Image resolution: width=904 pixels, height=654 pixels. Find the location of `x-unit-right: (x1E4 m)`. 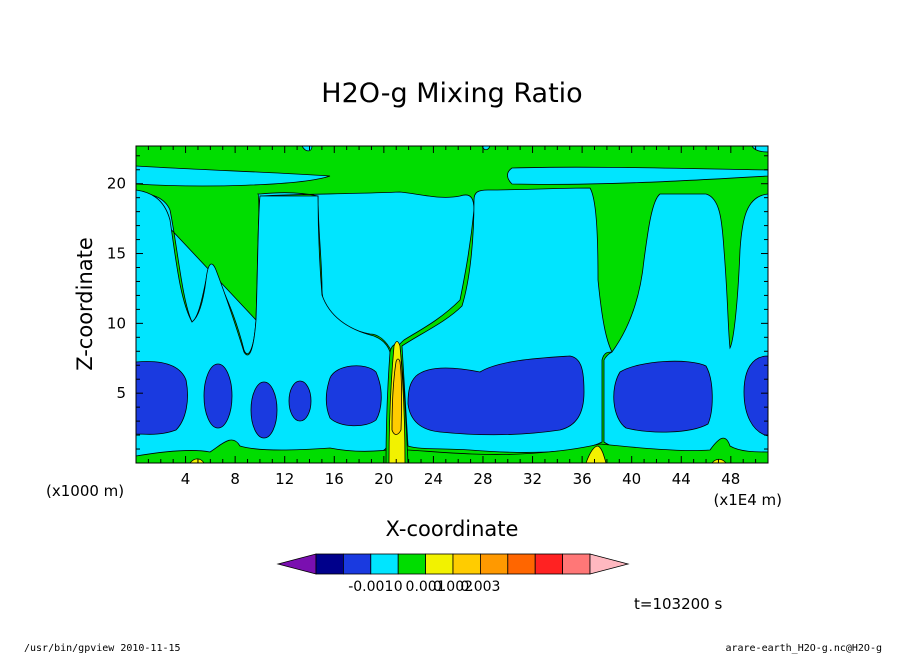

x-unit-right: (x1E4 m) is located at coordinates (747, 500).